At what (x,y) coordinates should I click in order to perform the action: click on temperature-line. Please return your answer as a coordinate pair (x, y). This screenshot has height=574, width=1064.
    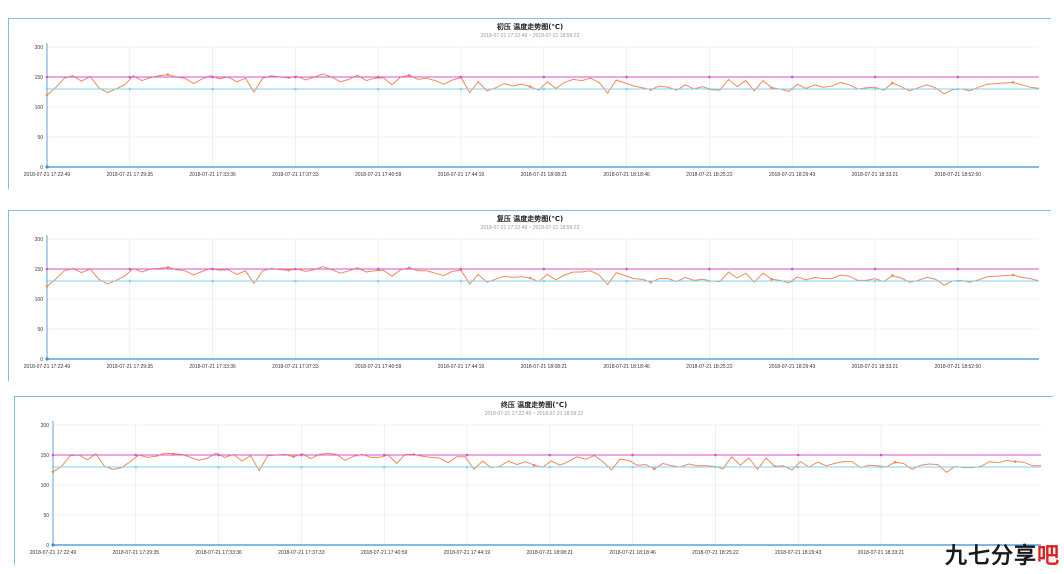
    Looking at the image, I should click on (546, 463).